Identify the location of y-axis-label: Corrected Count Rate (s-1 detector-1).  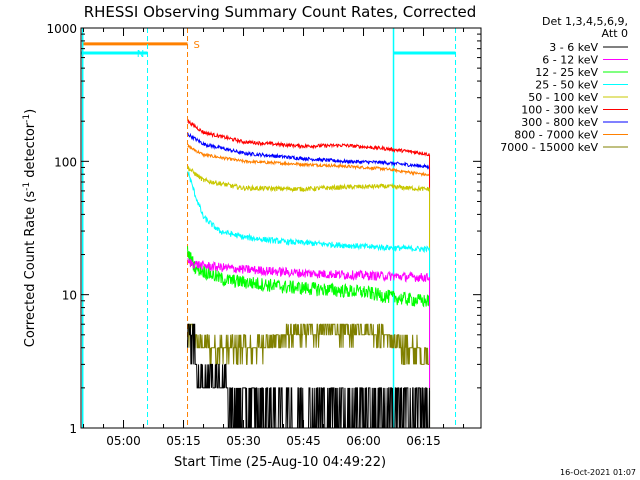
(30, 228).